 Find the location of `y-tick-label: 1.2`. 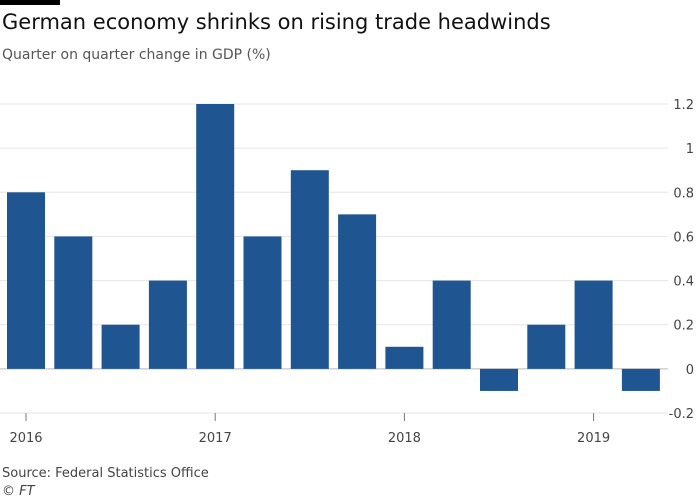

y-tick-label: 1.2 is located at coordinates (683, 105).